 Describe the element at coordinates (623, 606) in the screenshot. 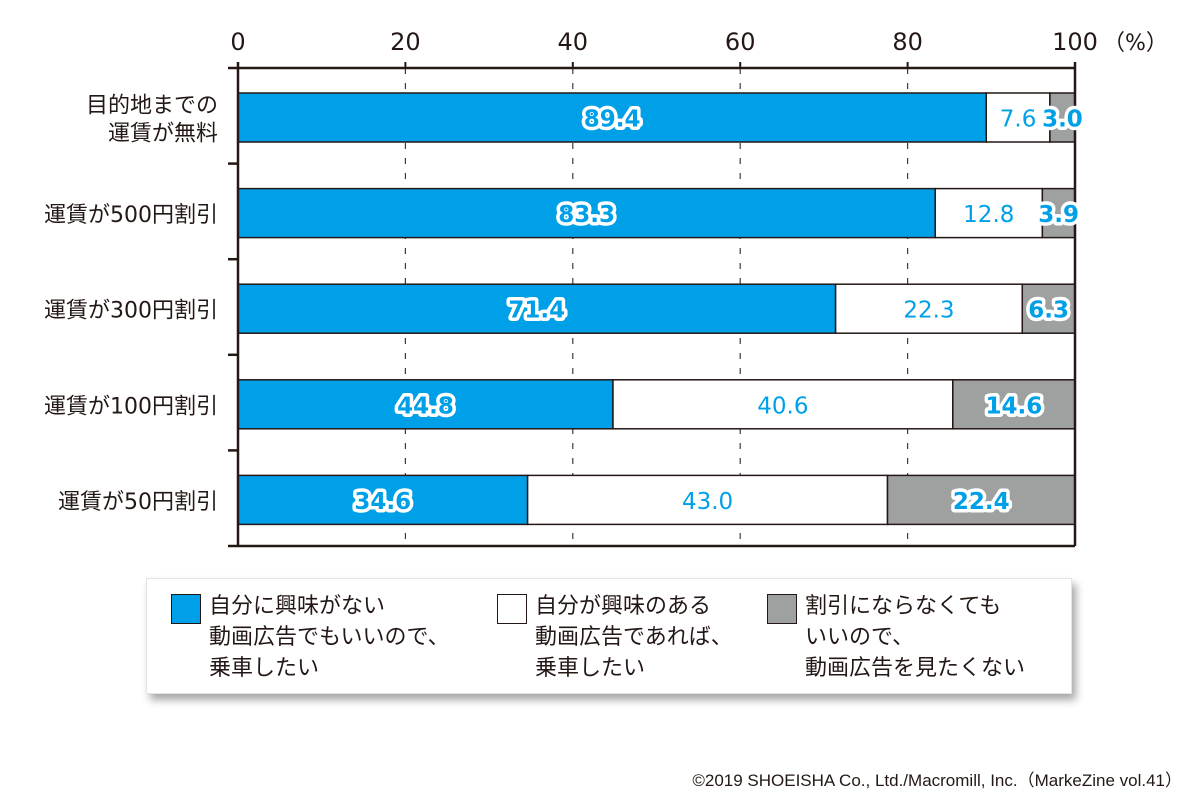

I see `legend-line: 自分が興味のある` at that location.